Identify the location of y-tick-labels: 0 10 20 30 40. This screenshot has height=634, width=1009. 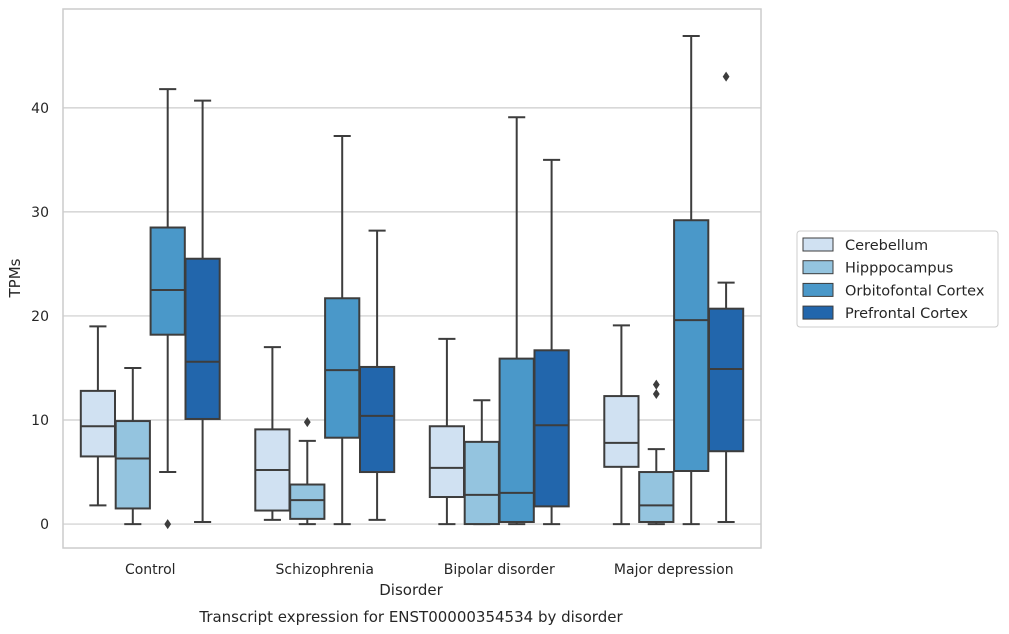
(40, 317).